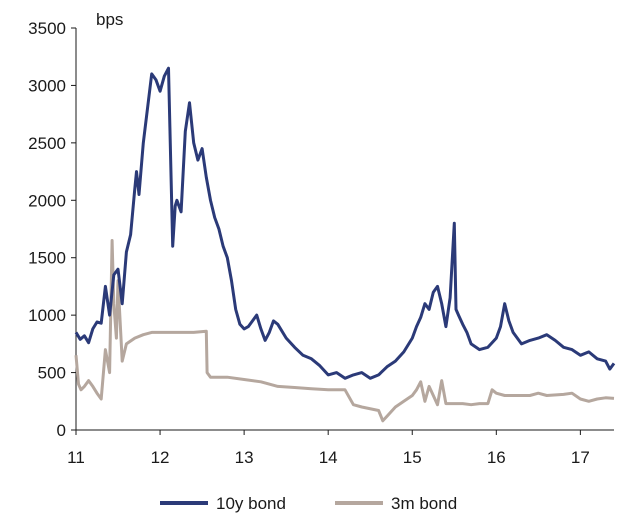 The height and width of the screenshot is (517, 617). Describe the element at coordinates (424, 503) in the screenshot. I see `legend-label: 3m bond` at that location.